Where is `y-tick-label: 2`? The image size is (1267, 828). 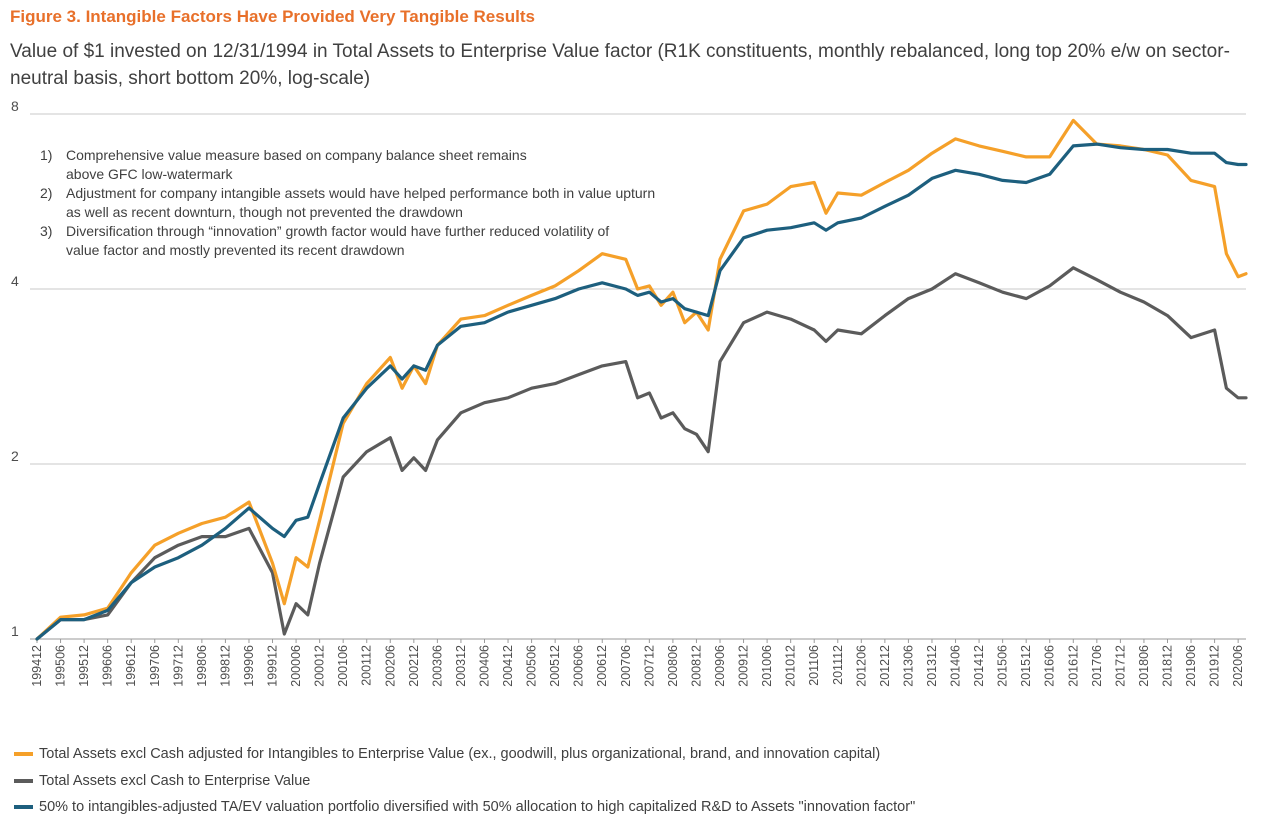
y-tick-label: 2 is located at coordinates (15, 456).